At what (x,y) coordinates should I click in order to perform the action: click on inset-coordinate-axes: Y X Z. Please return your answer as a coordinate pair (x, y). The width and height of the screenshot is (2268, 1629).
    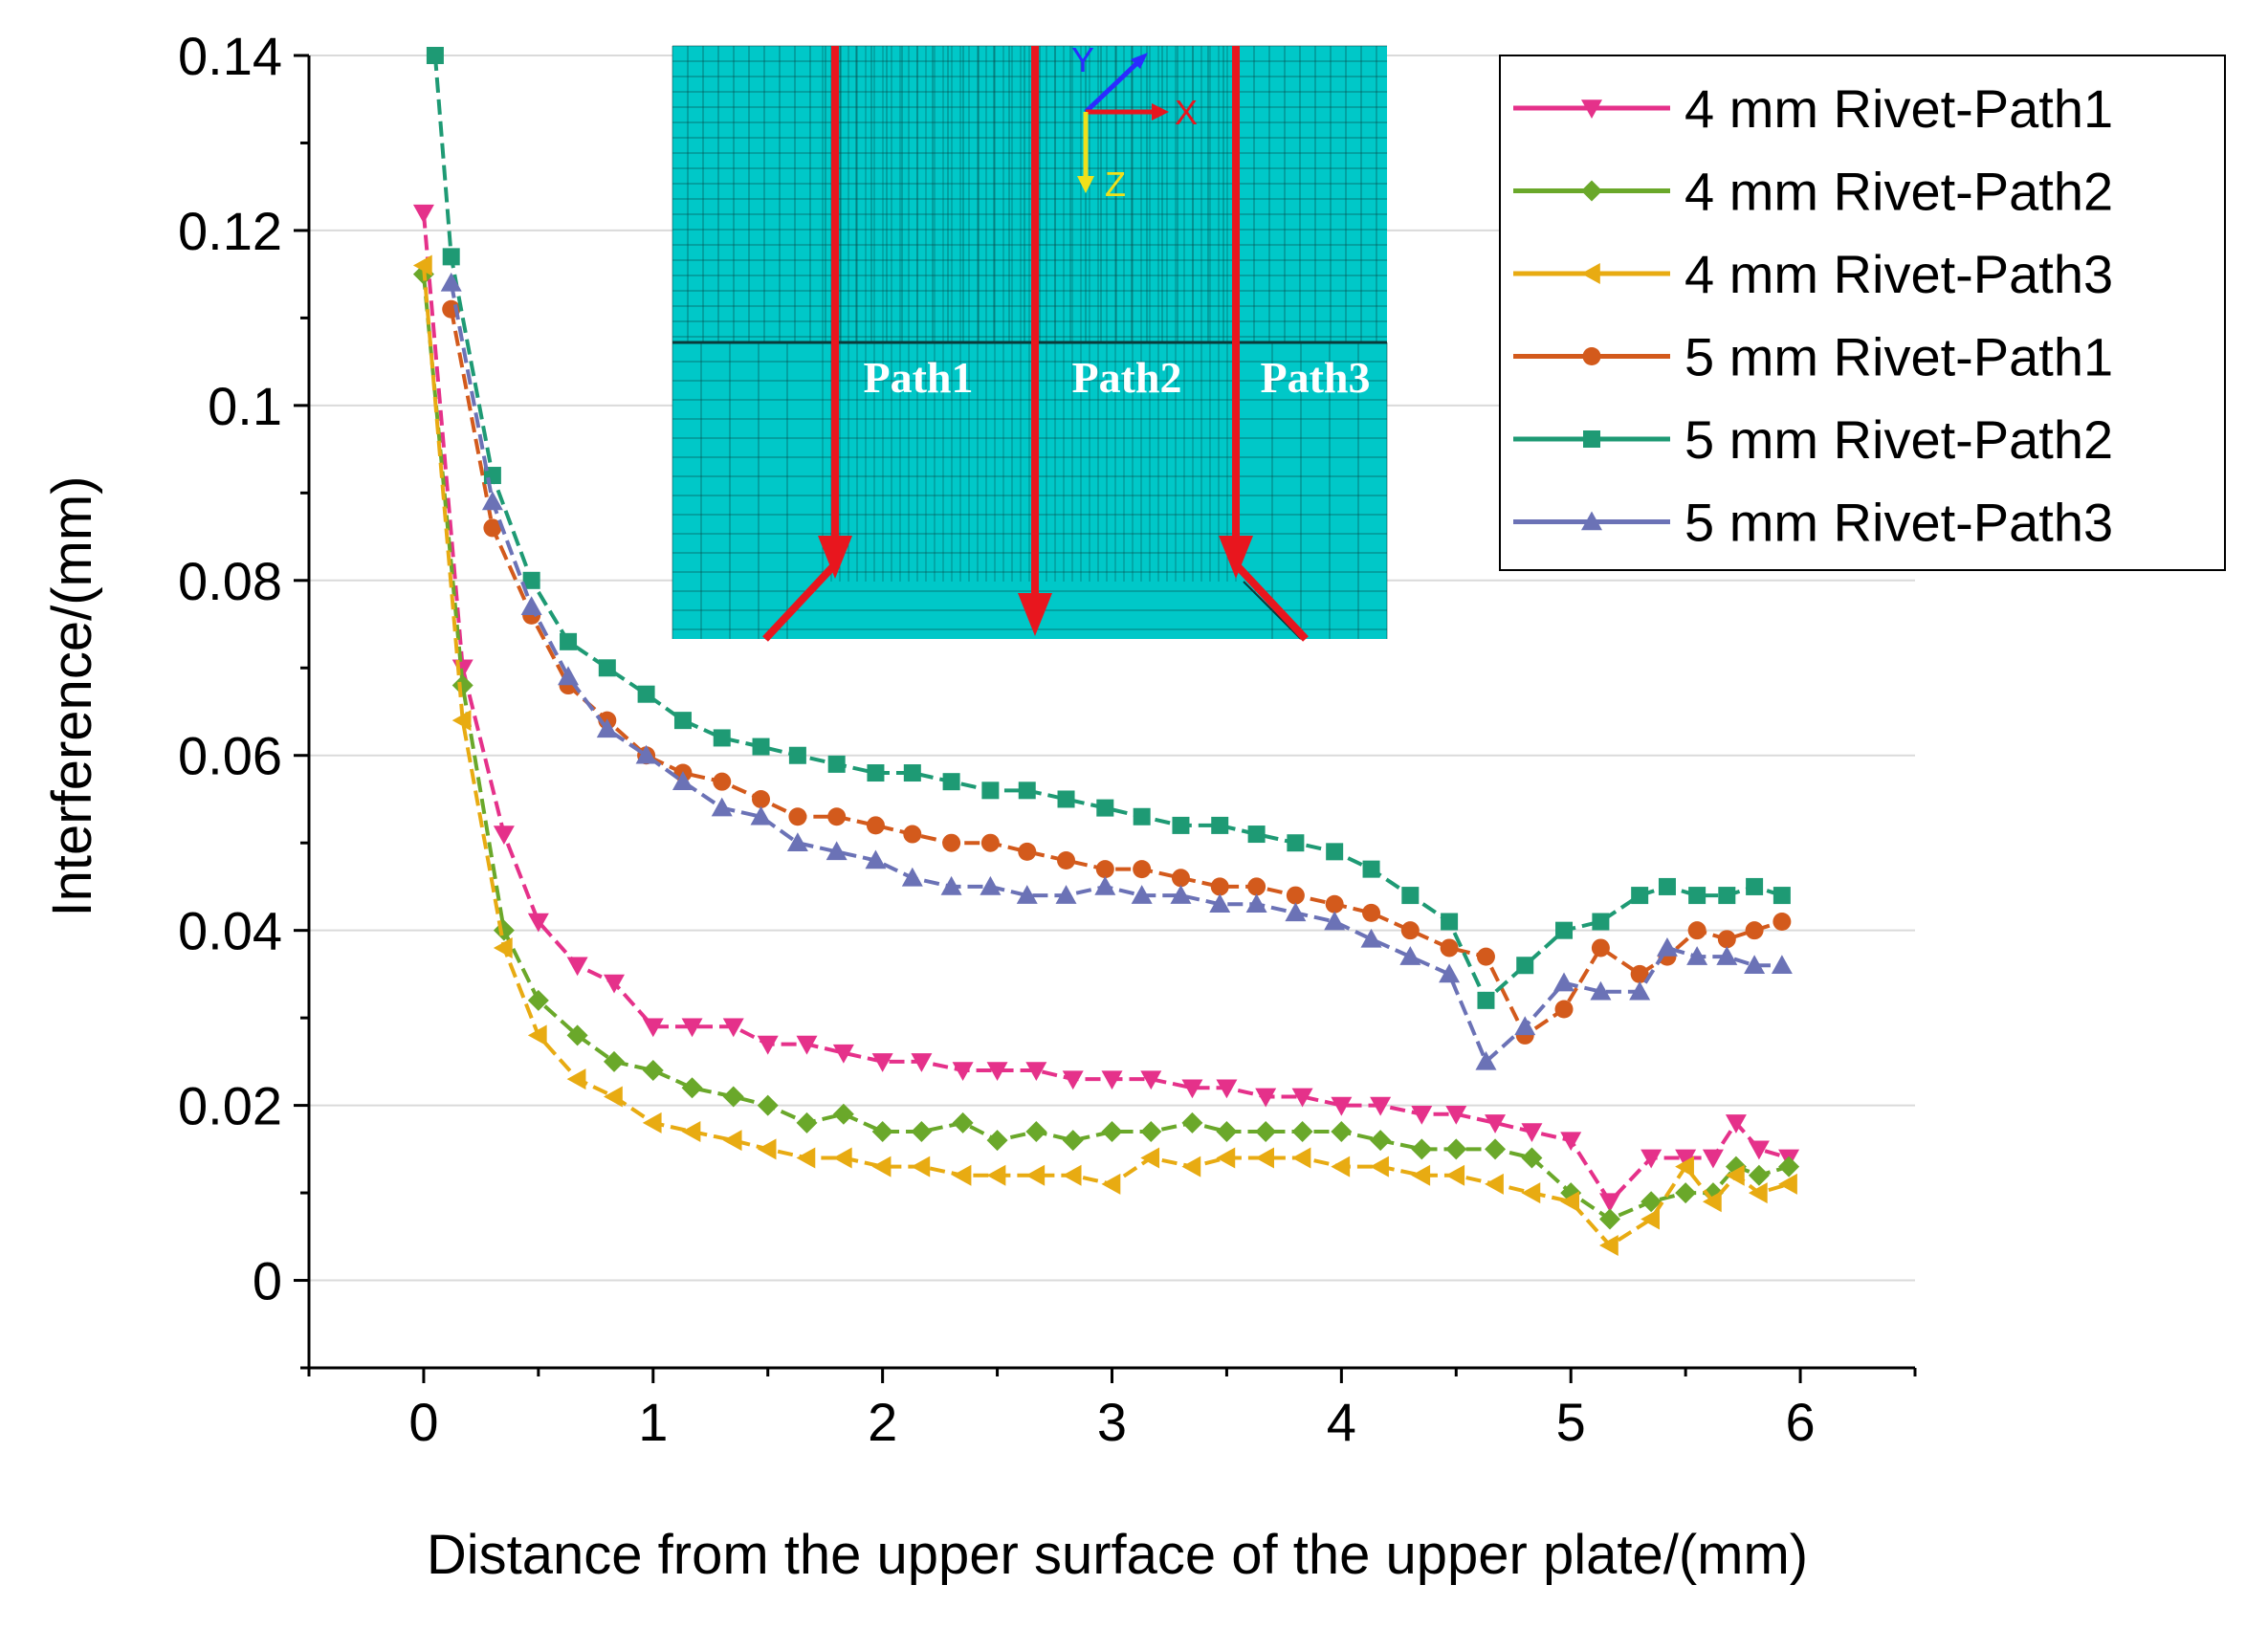
    Looking at the image, I should click on (1134, 122).